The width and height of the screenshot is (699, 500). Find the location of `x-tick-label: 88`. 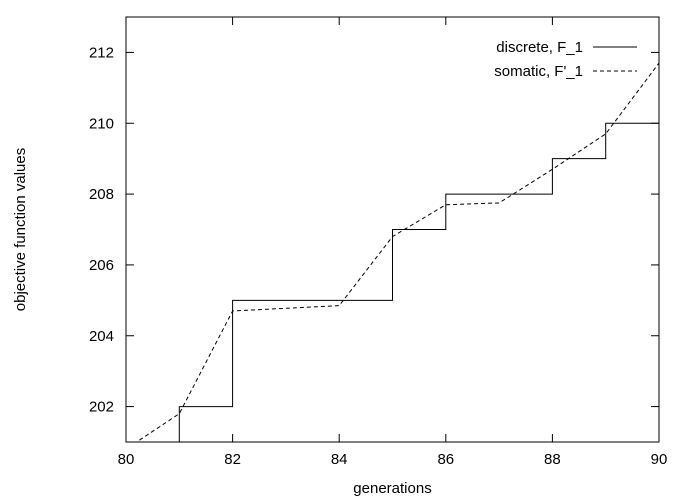

x-tick-label: 88 is located at coordinates (552, 459).